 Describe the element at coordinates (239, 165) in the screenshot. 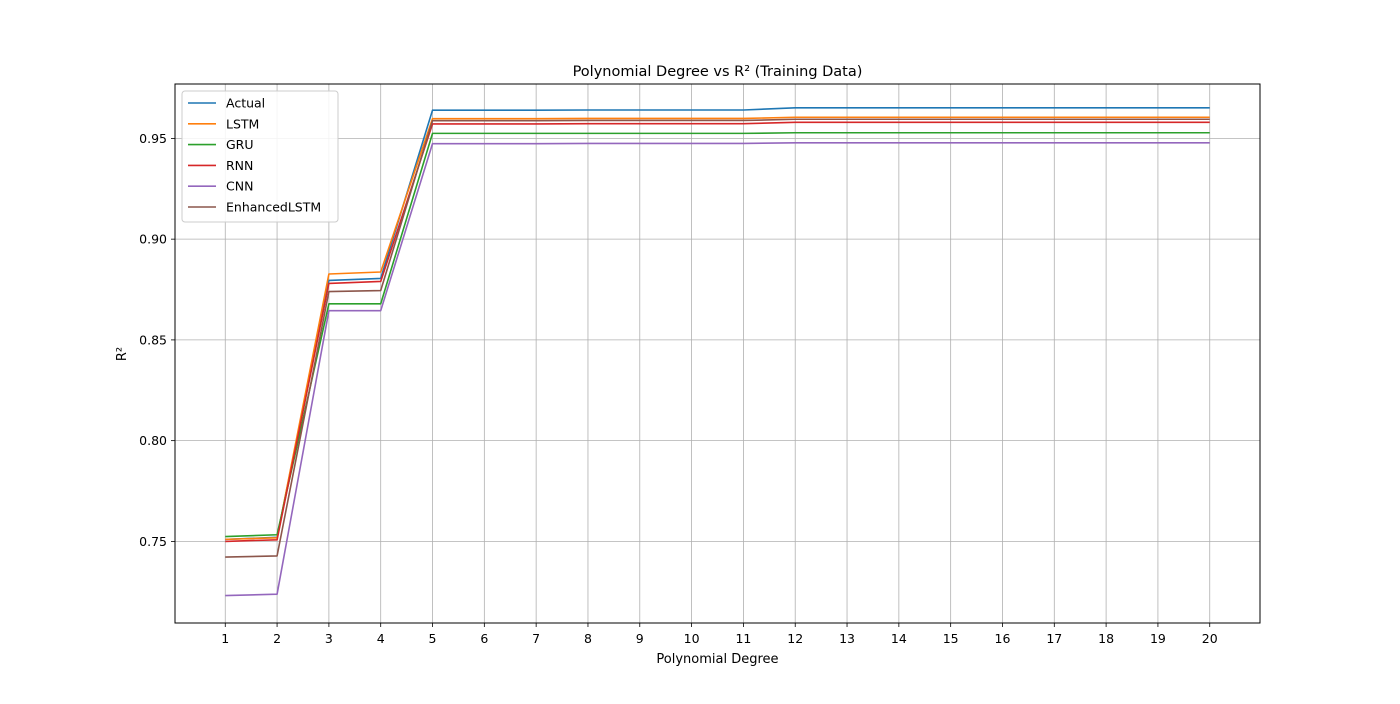

I see `legend-label-rnn: RNN` at that location.